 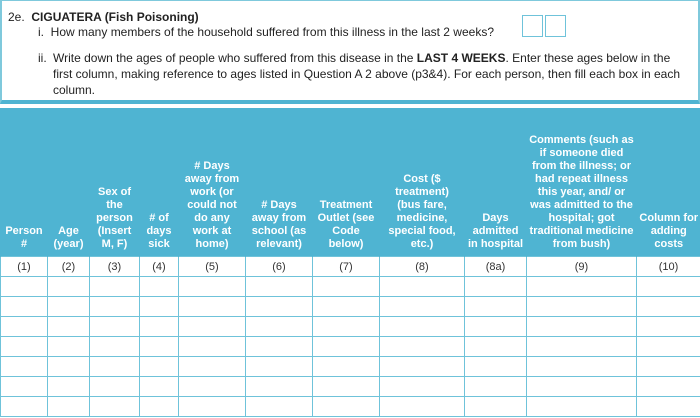 I want to click on column-header: Days admitted in hospital, so click(x=495, y=182).